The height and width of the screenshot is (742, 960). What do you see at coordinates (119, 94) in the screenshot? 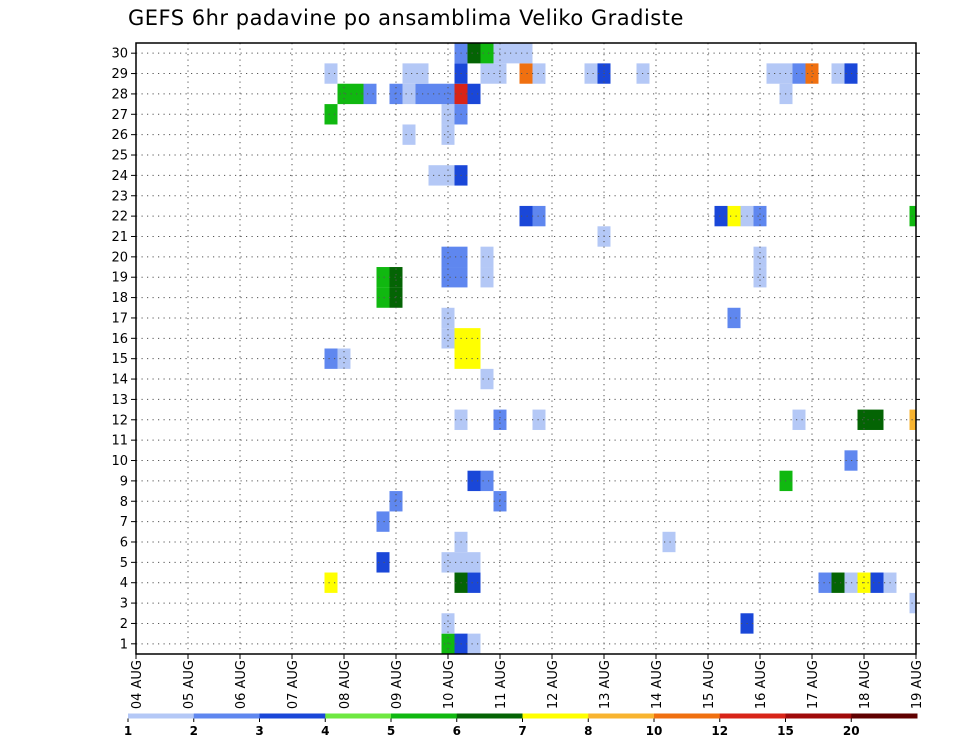
I see `y-tick-label: 28` at bounding box center [119, 94].